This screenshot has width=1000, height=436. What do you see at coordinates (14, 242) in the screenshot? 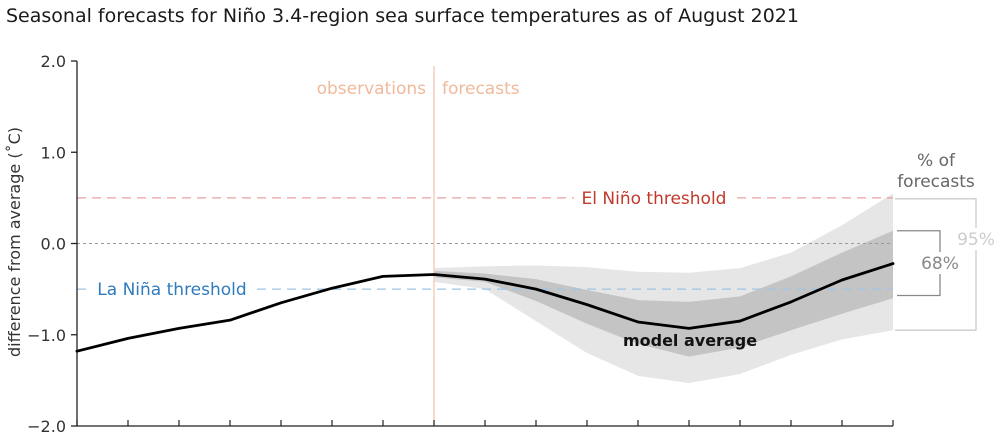
I see `y-axis-label: difference from average (˚C)` at bounding box center [14, 242].